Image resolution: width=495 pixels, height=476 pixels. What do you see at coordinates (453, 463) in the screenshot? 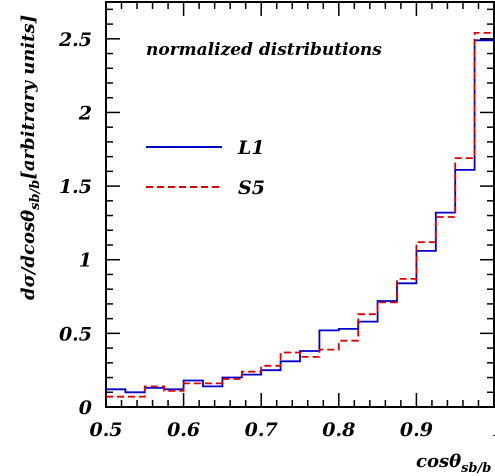
I see `x-axis-title: cosθsb/b` at bounding box center [453, 463].